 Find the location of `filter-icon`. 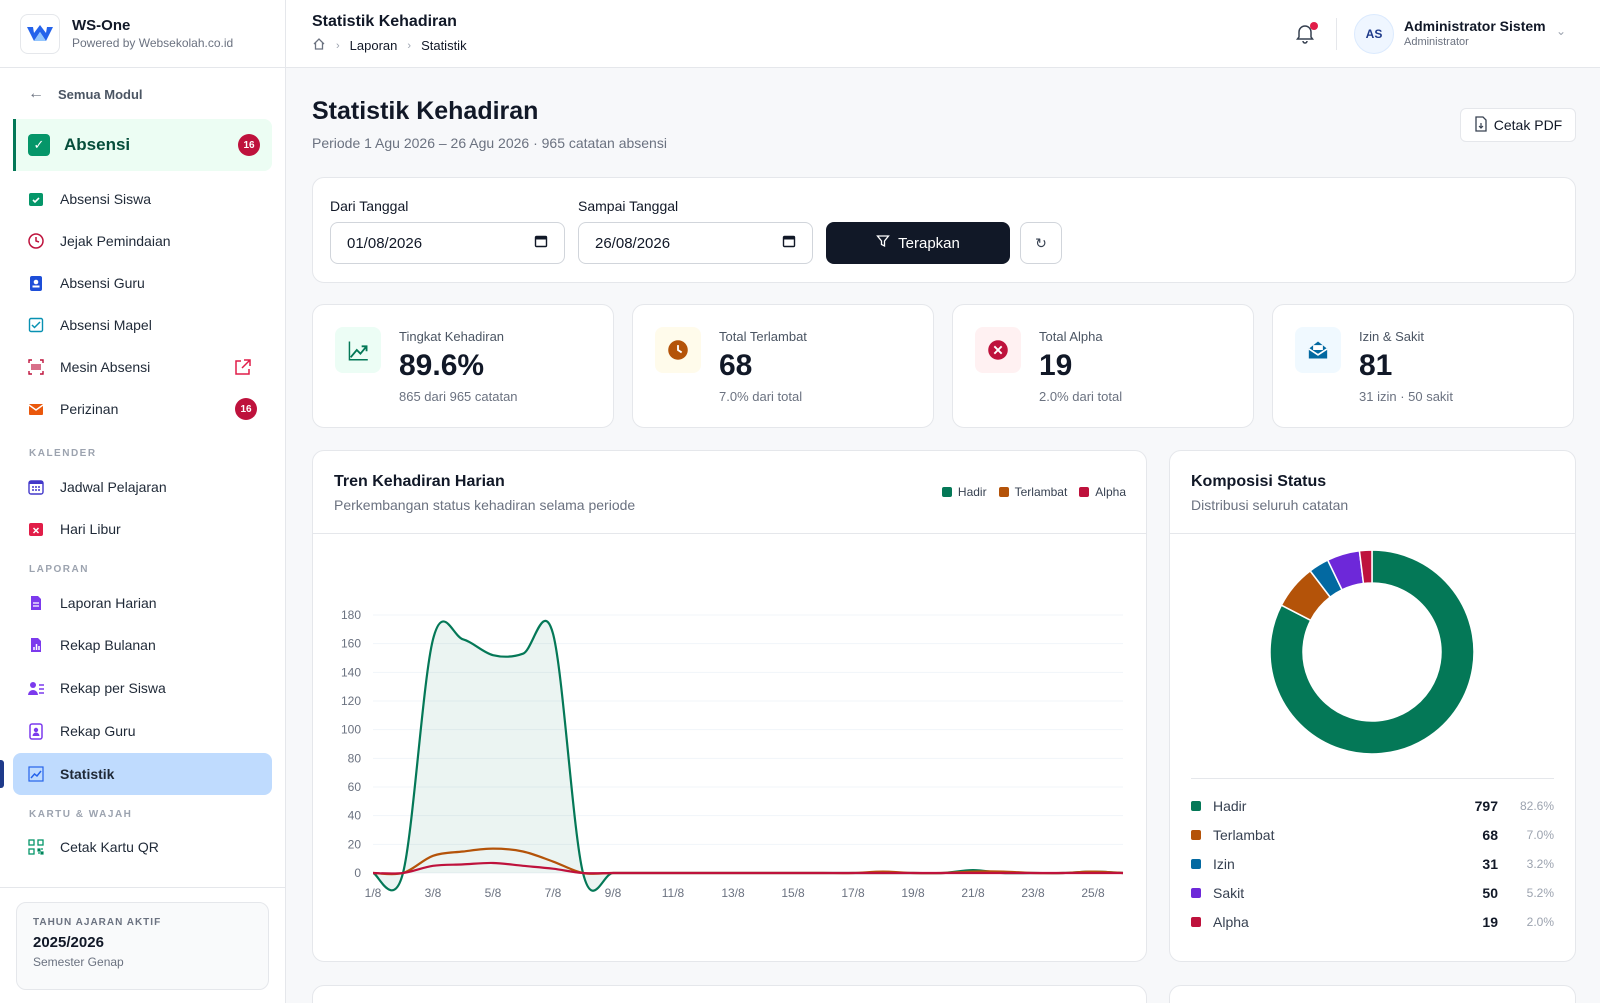

filter-icon is located at coordinates (883, 243).